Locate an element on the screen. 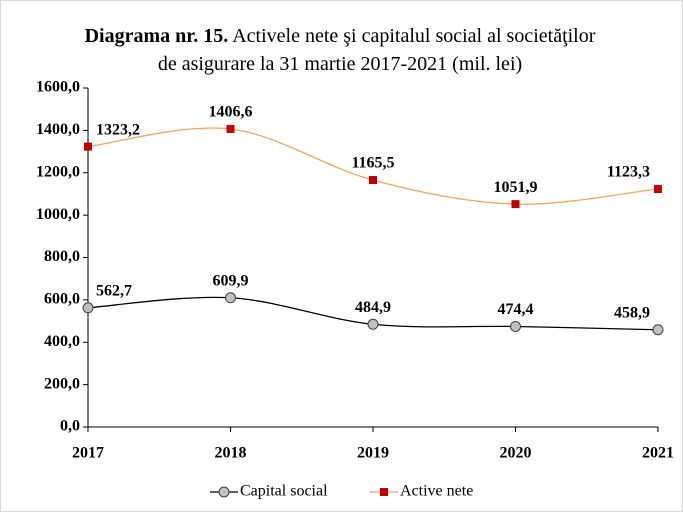  x-tick-label: 2017 is located at coordinates (88, 453).